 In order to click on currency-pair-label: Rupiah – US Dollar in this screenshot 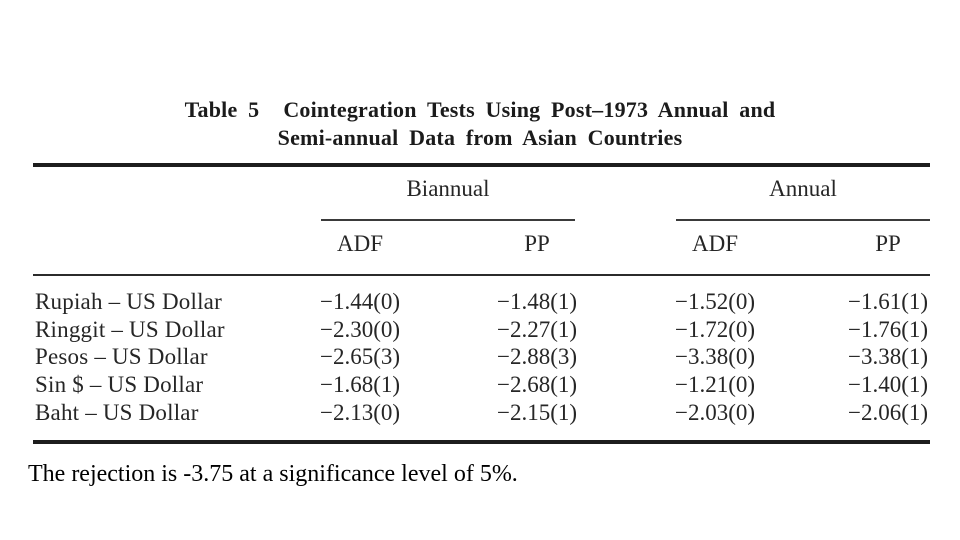, I will do `click(128, 301)`.